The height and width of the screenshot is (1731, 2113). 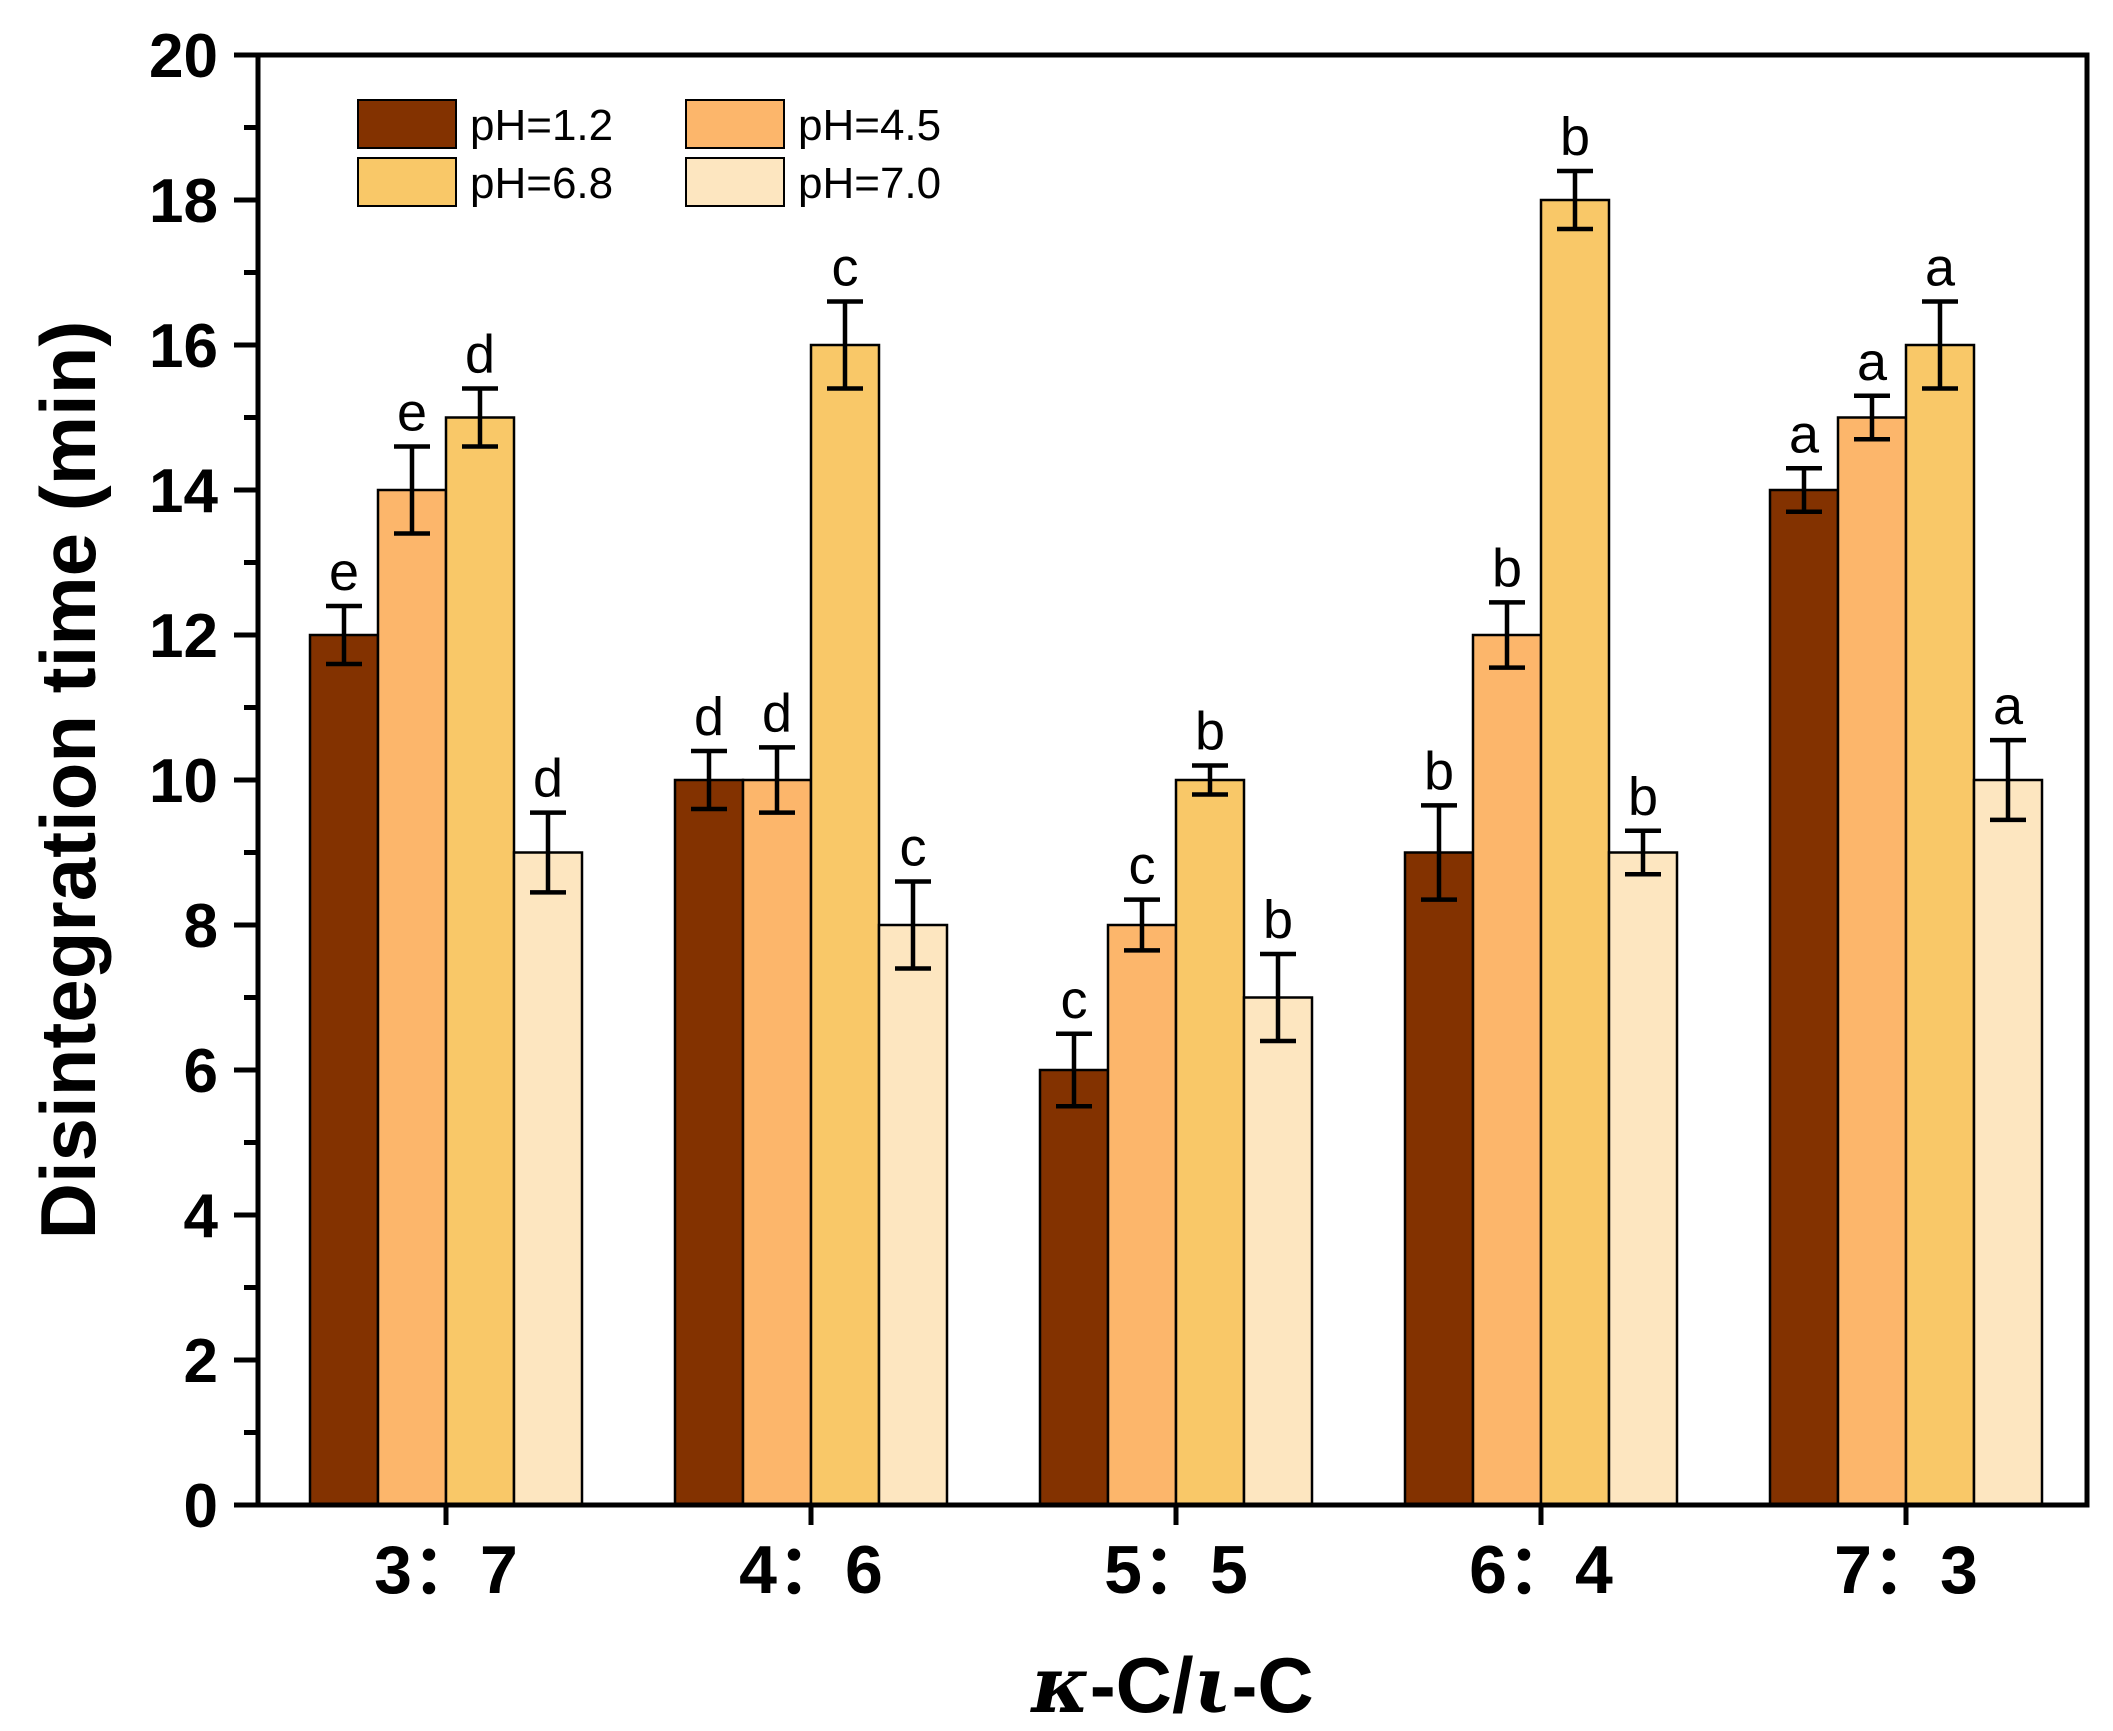 What do you see at coordinates (446, 1570) in the screenshot?
I see `x-category-label: 3：7` at bounding box center [446, 1570].